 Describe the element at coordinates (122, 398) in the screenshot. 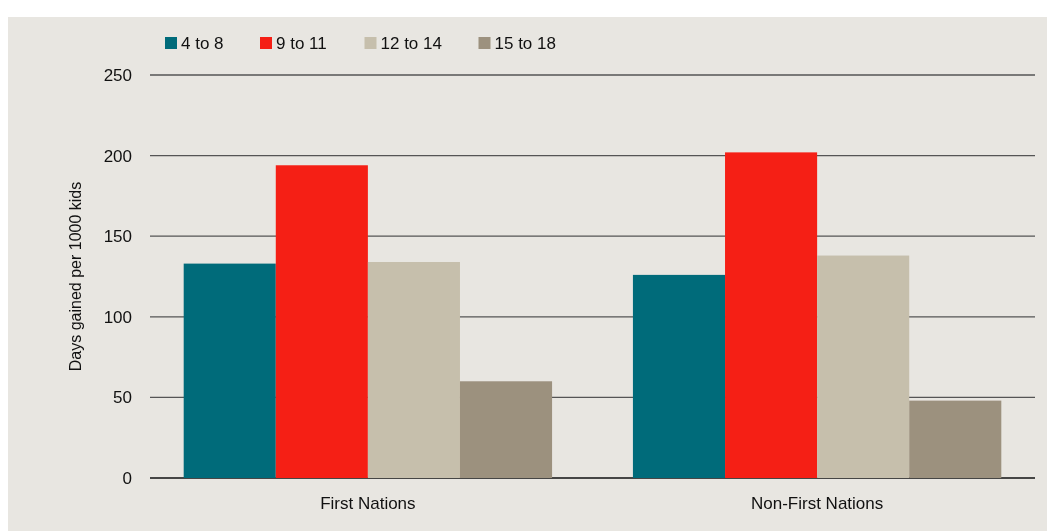

I see `y-tick-label: 50` at that location.